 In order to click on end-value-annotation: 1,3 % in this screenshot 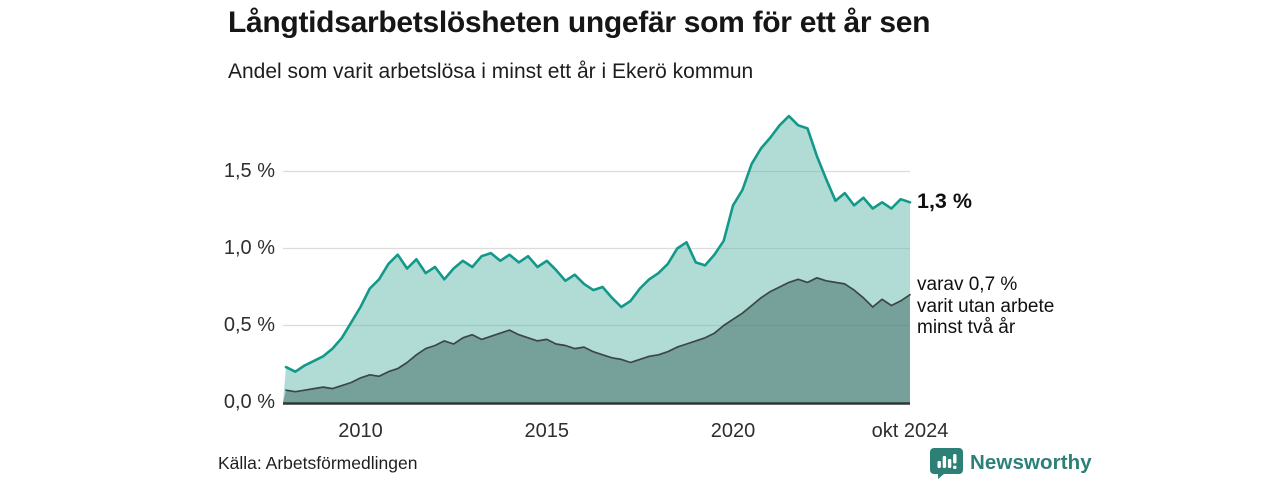, I will do `click(944, 201)`.